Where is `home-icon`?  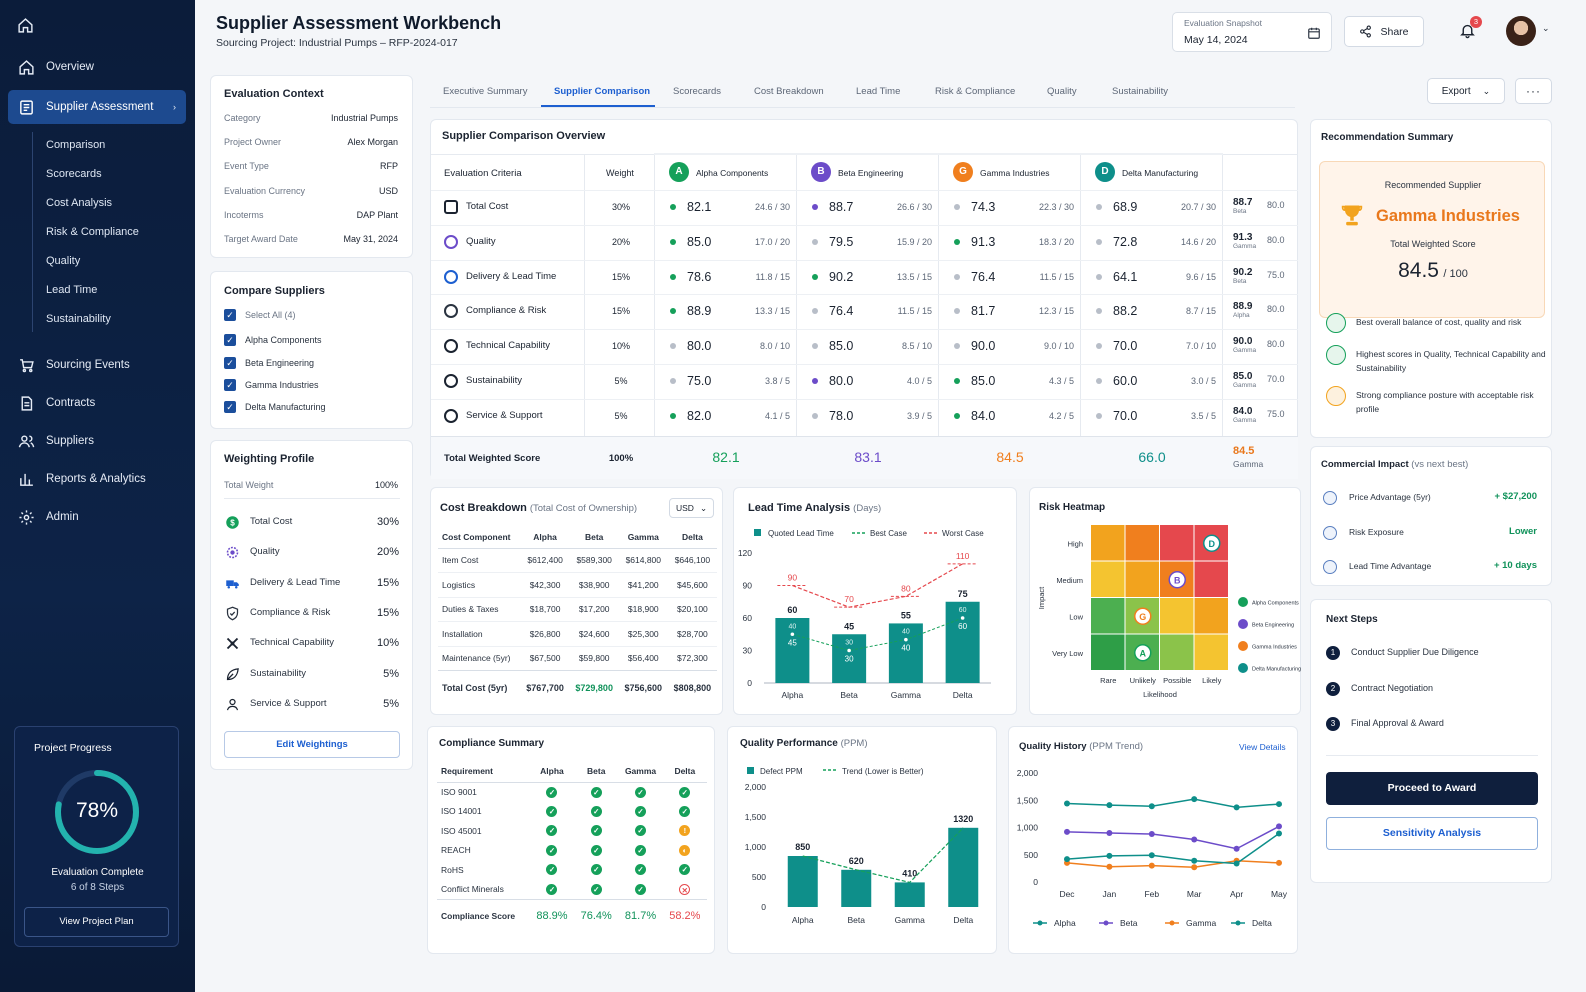
home-icon is located at coordinates (25, 28).